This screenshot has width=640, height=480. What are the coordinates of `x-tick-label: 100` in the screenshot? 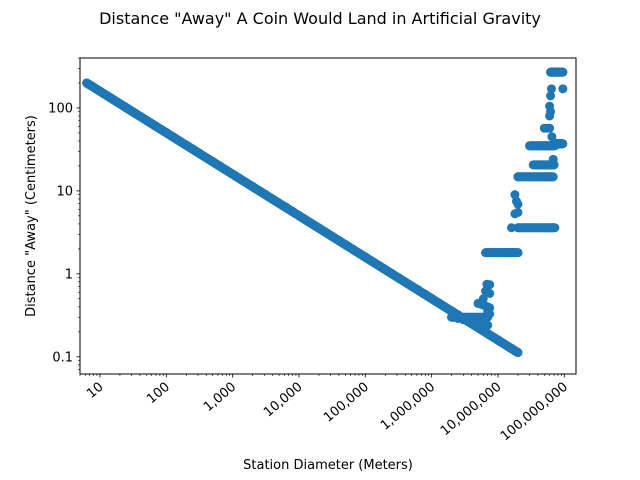 It's located at (158, 393).